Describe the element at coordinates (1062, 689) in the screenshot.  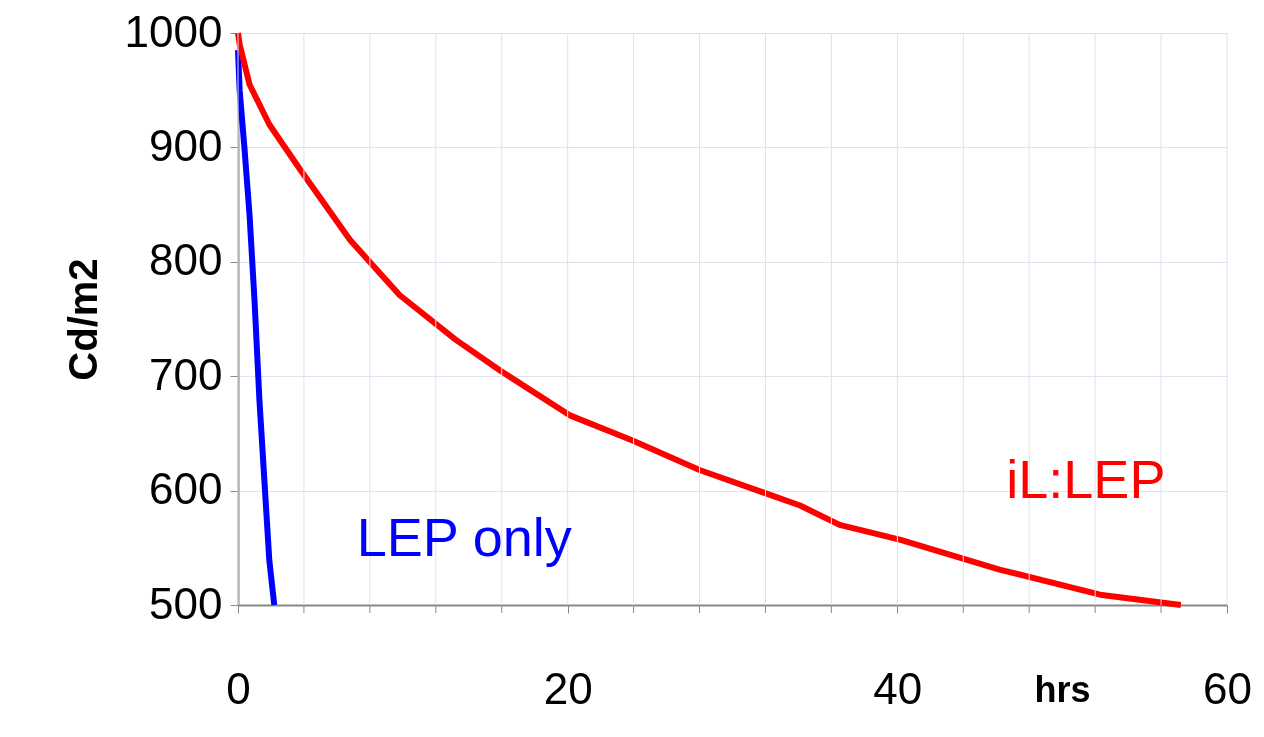
I see `x-axis-title: hrs` at that location.